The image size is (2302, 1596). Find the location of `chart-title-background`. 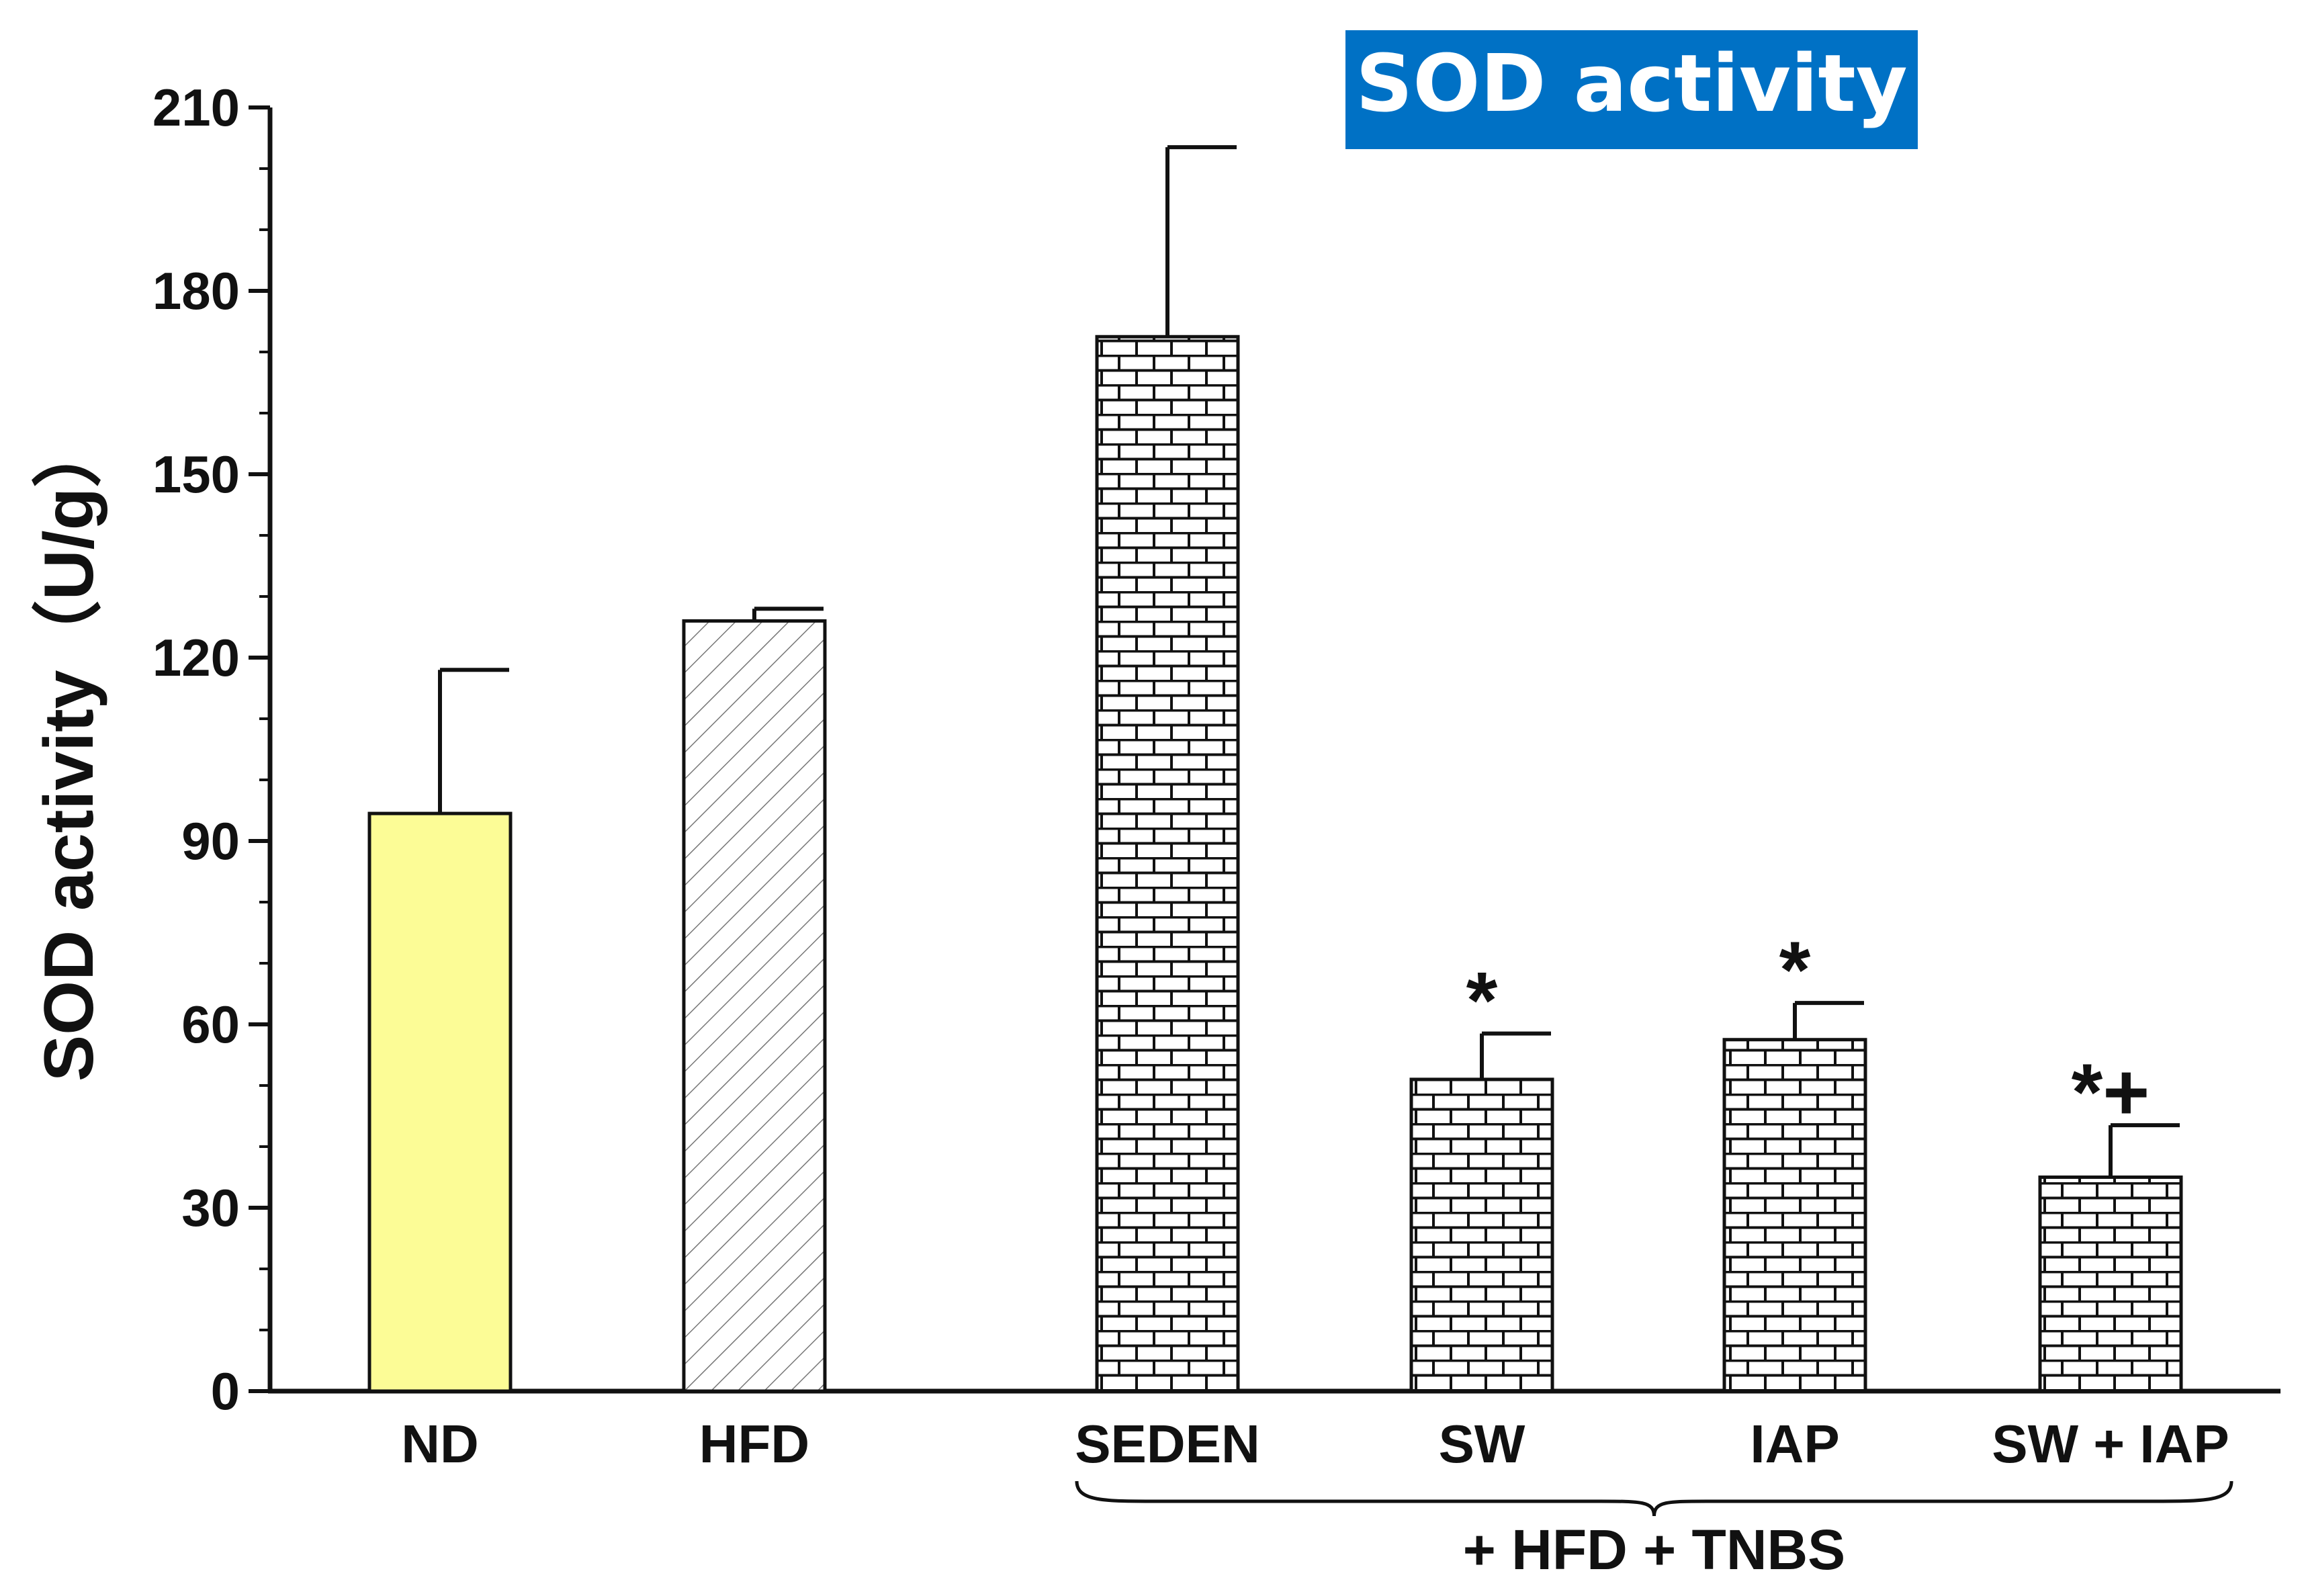

chart-title-background is located at coordinates (1631, 89).